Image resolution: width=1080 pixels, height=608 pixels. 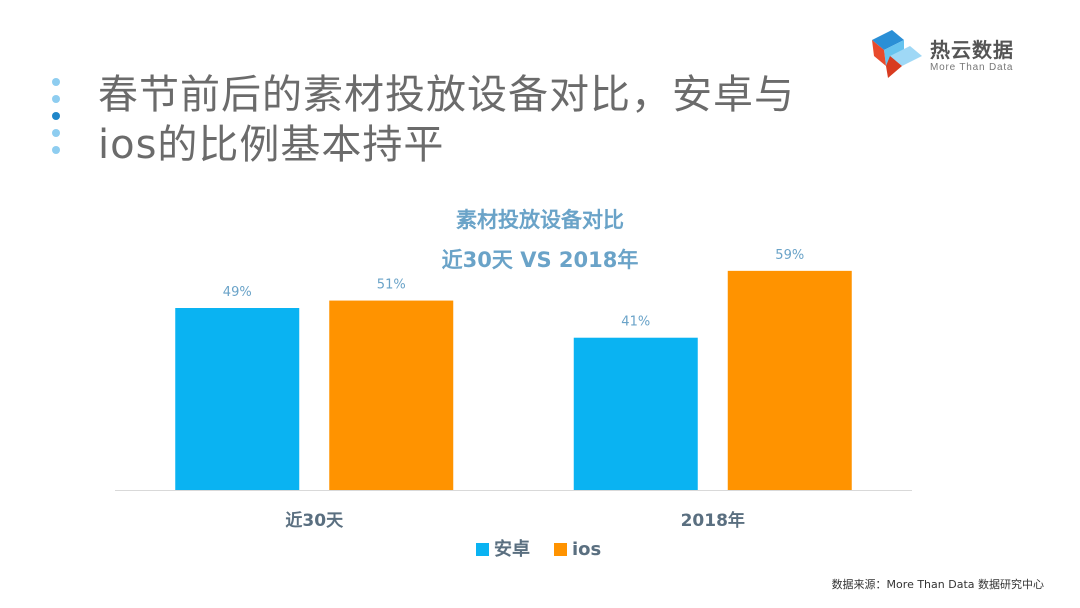 What do you see at coordinates (972, 67) in the screenshot?
I see `logo-tagline: More Than Data` at bounding box center [972, 67].